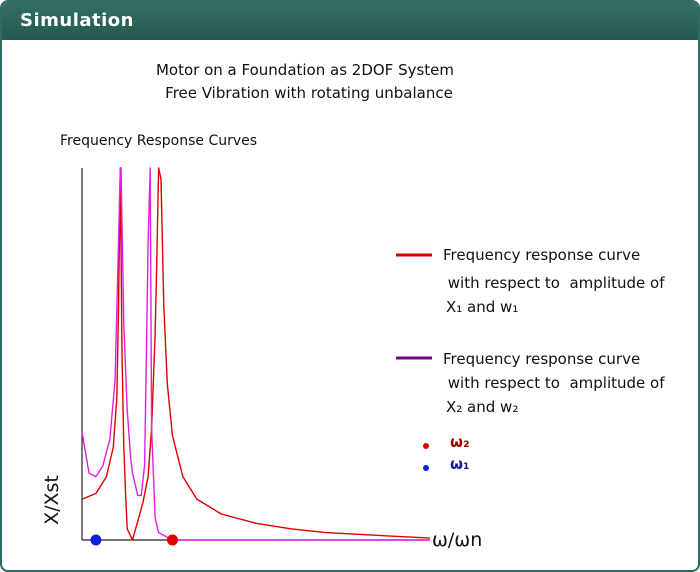 Image resolution: width=700 pixels, height=572 pixels. I want to click on panel-title: Simulation, so click(77, 20).